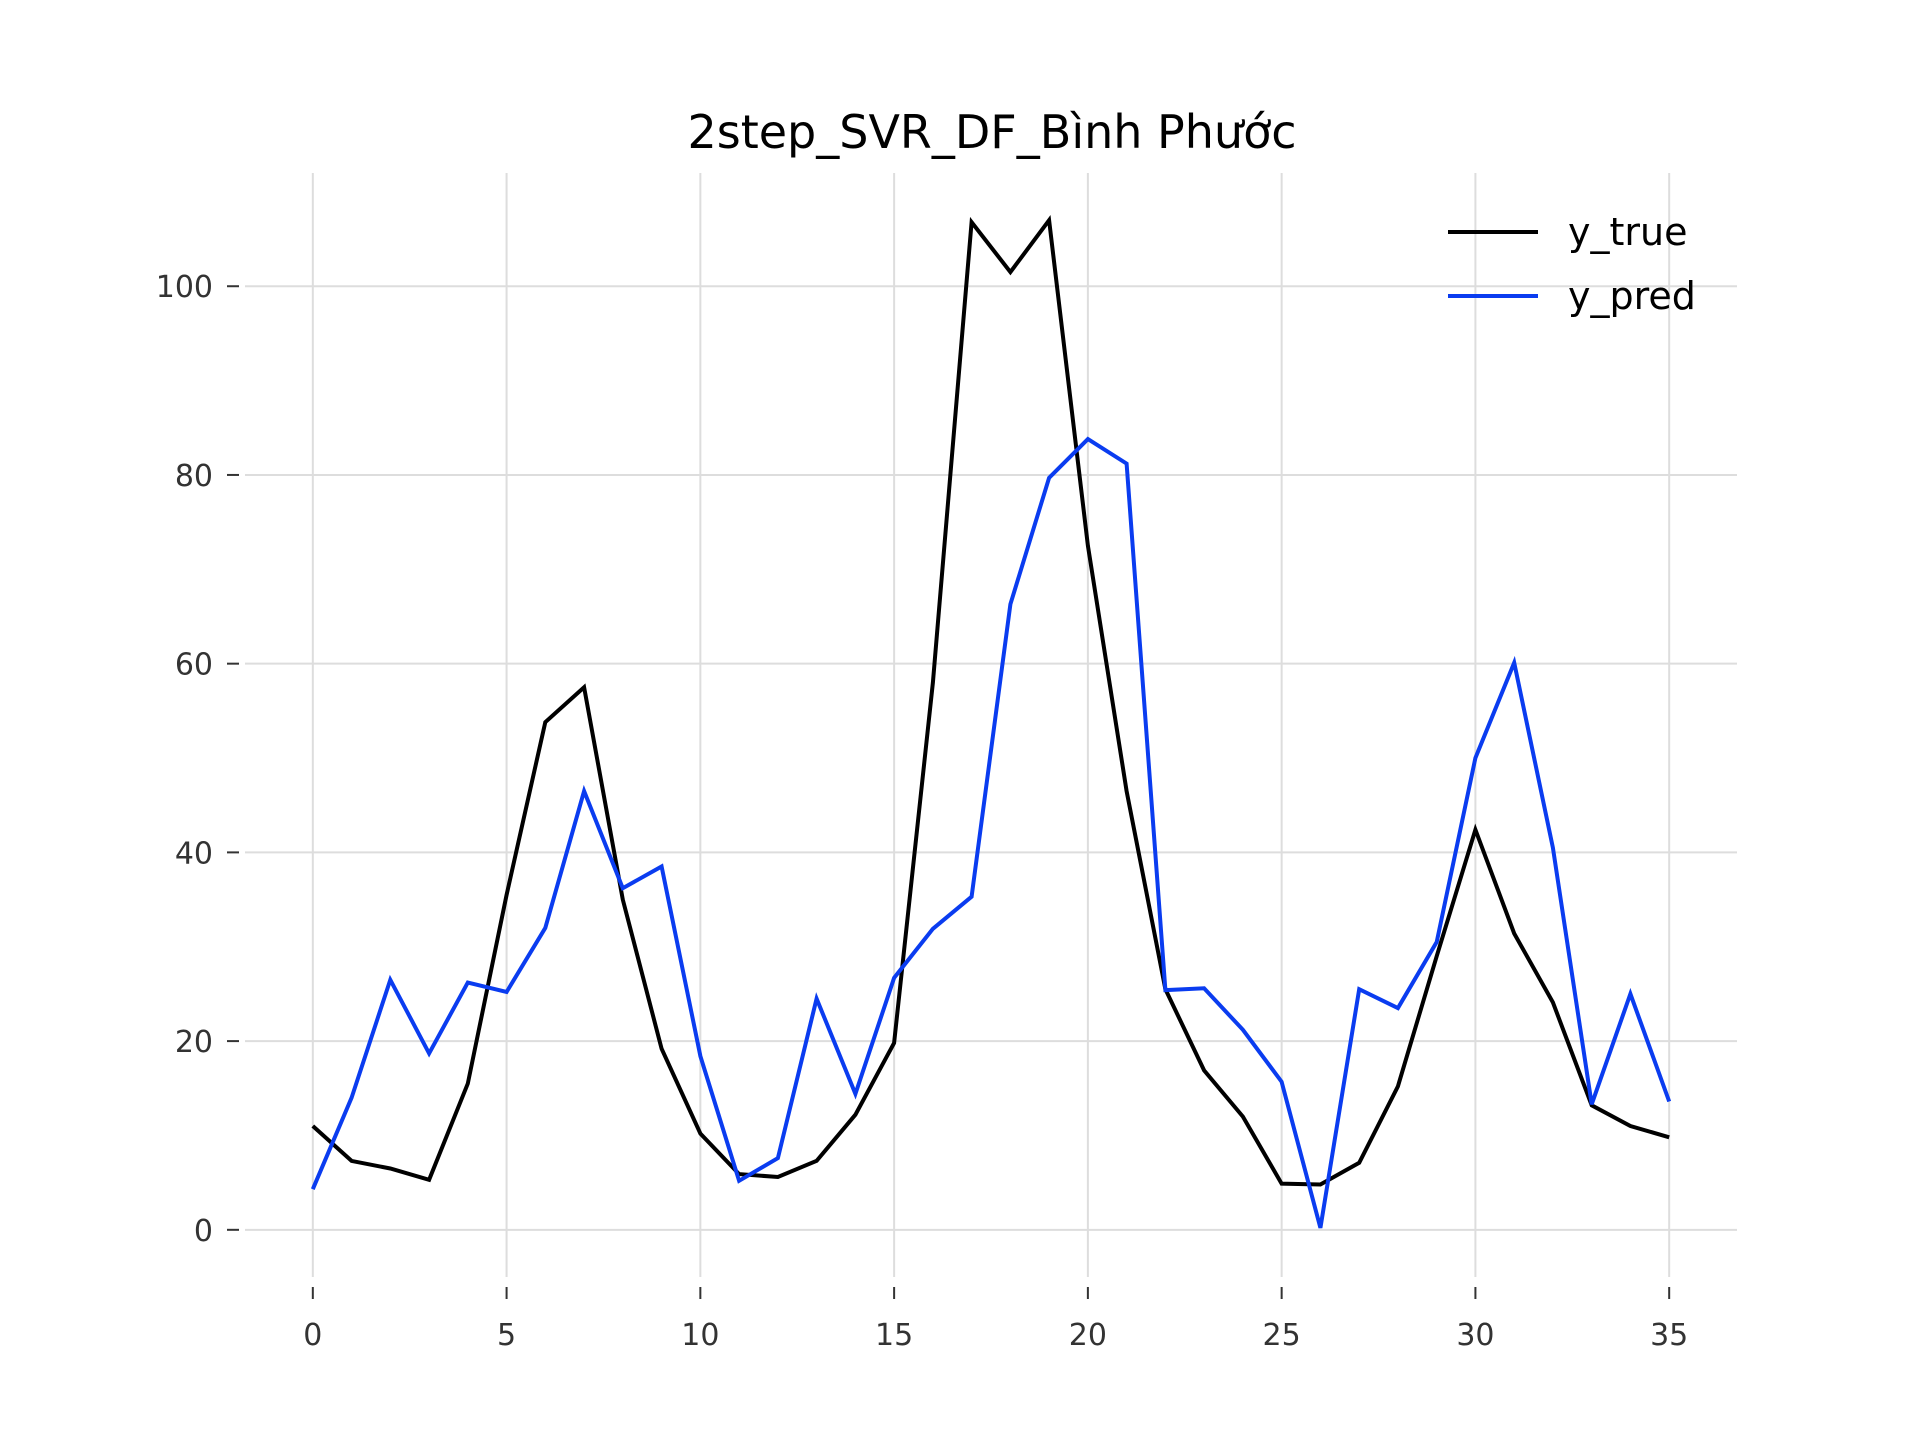 Image resolution: width=1920 pixels, height=1440 pixels. What do you see at coordinates (1627, 232) in the screenshot?
I see `legend-label: y_true` at bounding box center [1627, 232].